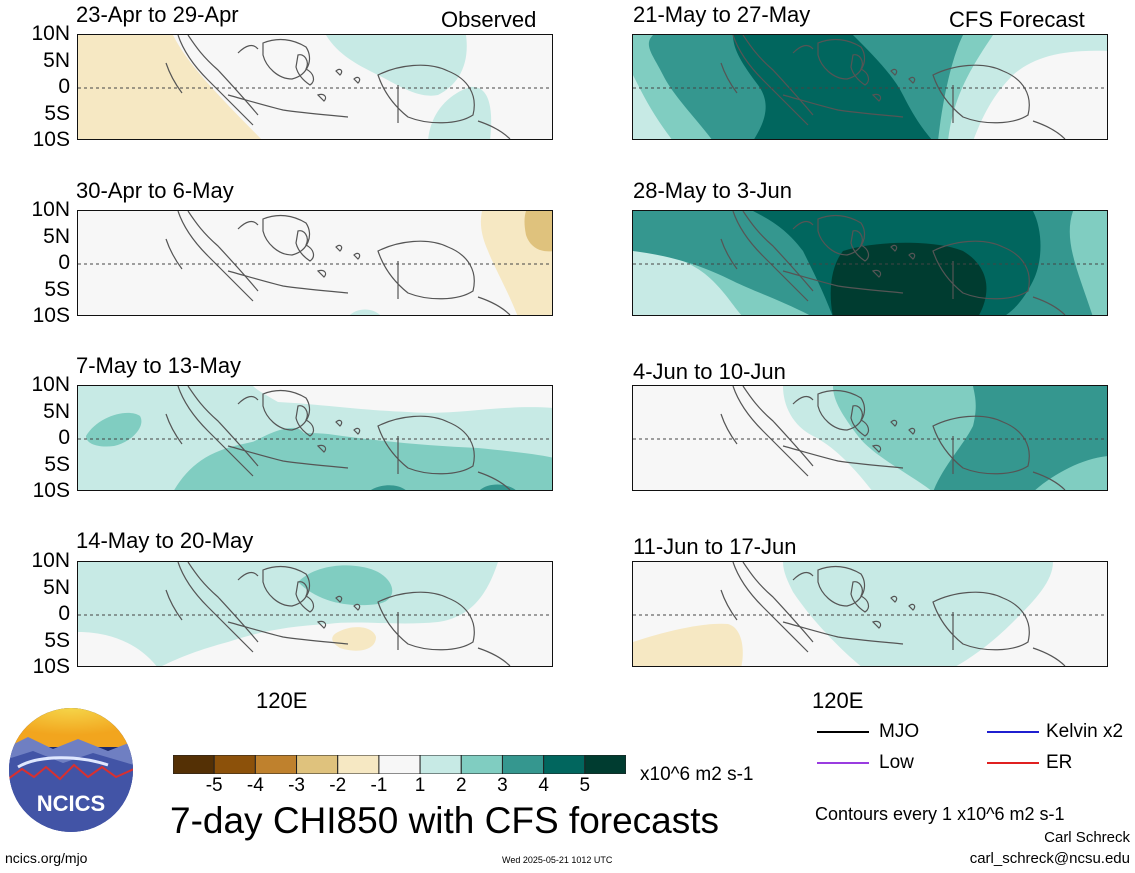  Describe the element at coordinates (71, 770) in the screenshot. I see `ncics-logo: NCICS` at that location.